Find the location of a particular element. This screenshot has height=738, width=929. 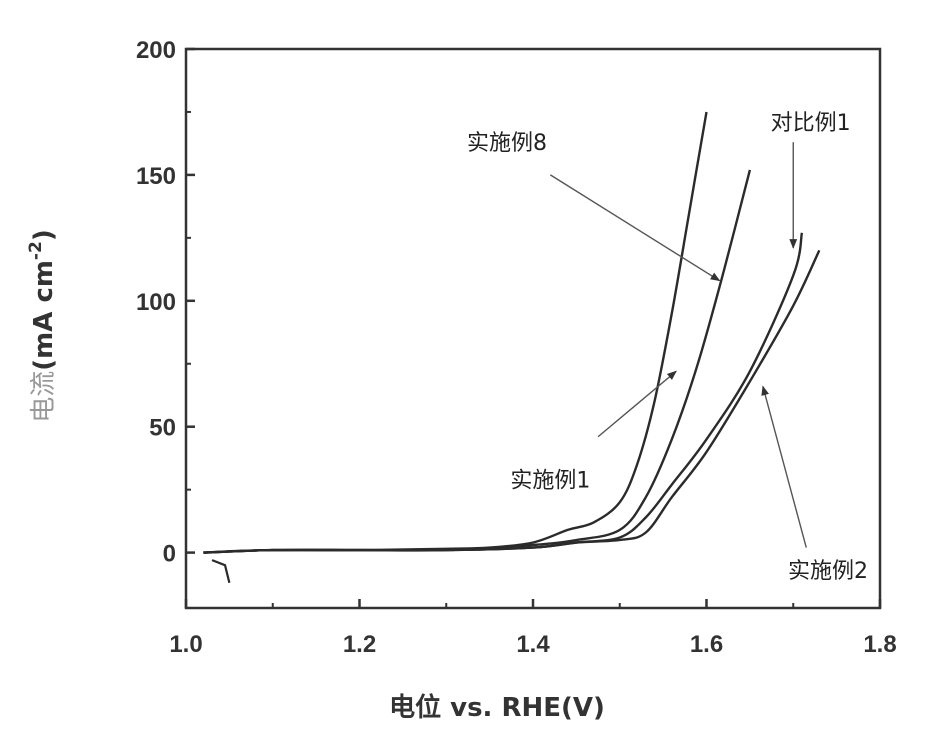

y-axis-title-main: (mA cm is located at coordinates (44, 315).